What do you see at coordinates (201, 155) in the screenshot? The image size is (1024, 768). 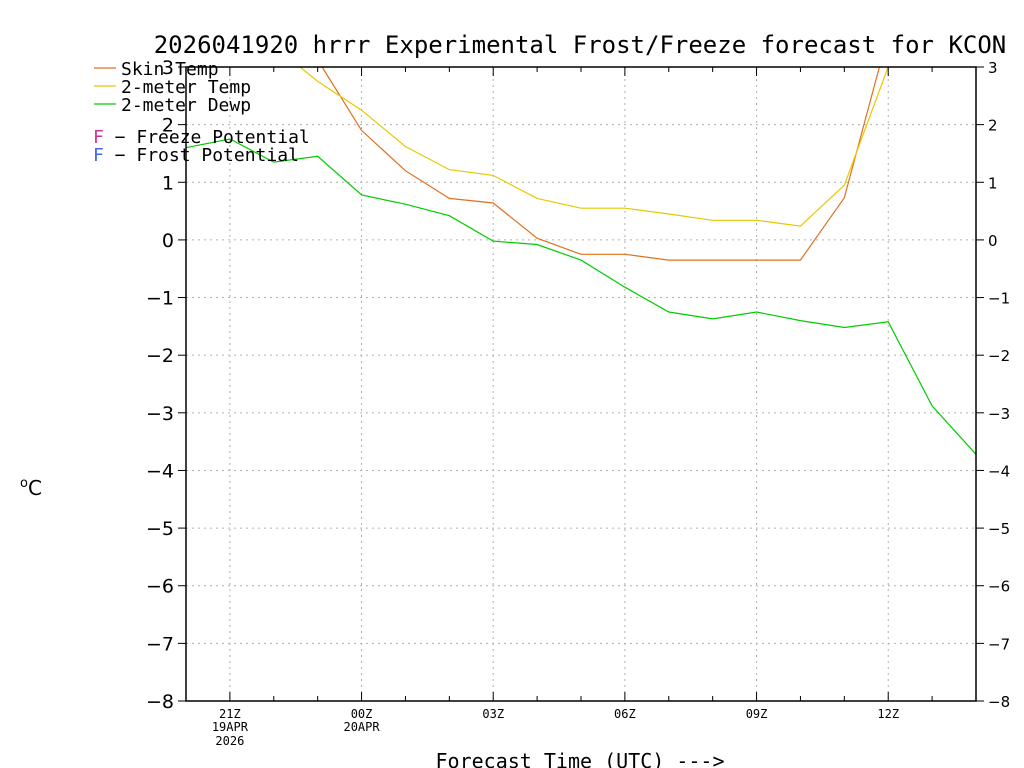 I see `legend-label: − Frost Potential` at bounding box center [201, 155].